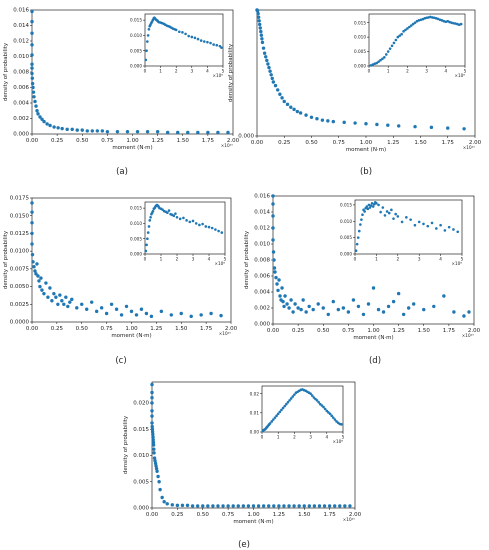 The width and height of the screenshot is (489, 550). I want to click on a-main-xtick-label: 0.25, so click(57, 141).